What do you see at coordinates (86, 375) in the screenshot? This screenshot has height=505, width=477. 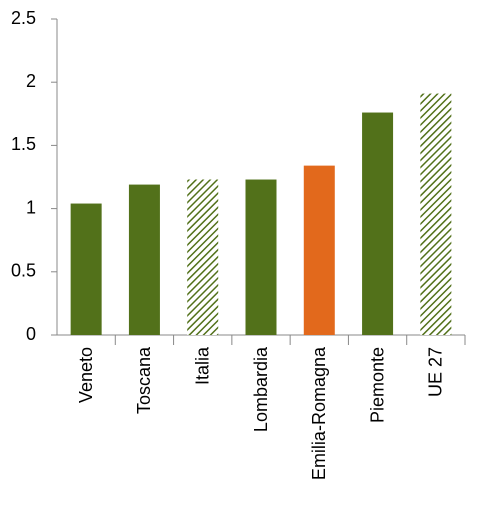 I see `x-tick-label: Veneto` at bounding box center [86, 375].